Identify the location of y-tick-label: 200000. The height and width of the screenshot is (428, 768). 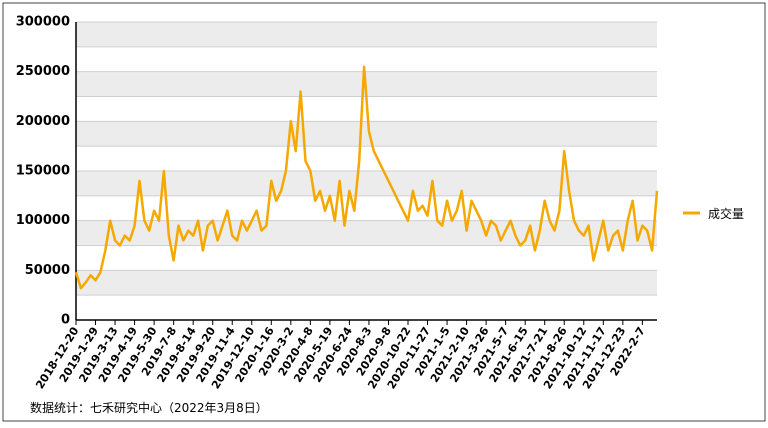
(43, 121).